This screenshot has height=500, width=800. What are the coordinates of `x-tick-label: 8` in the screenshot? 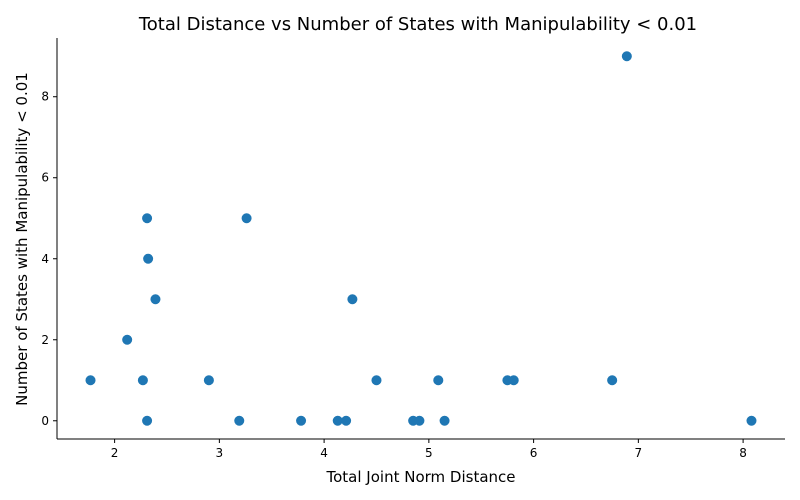 It's located at (743, 453).